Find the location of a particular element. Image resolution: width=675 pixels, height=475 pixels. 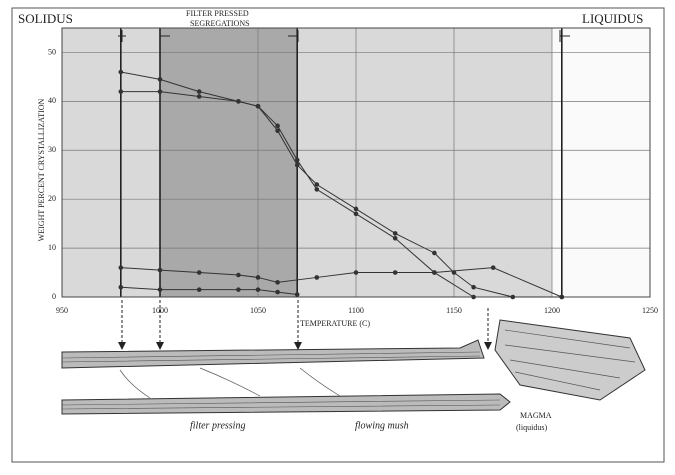

y-tick-label: 20 is located at coordinates (52, 198).